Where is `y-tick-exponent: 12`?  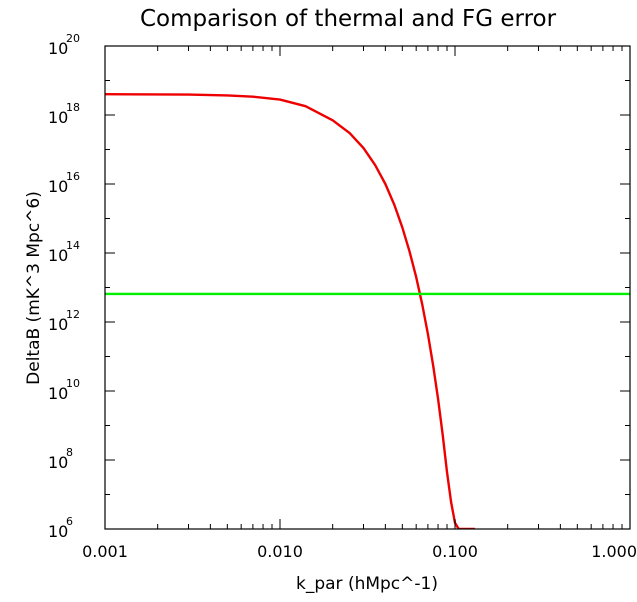
y-tick-exponent: 12 is located at coordinates (73, 314).